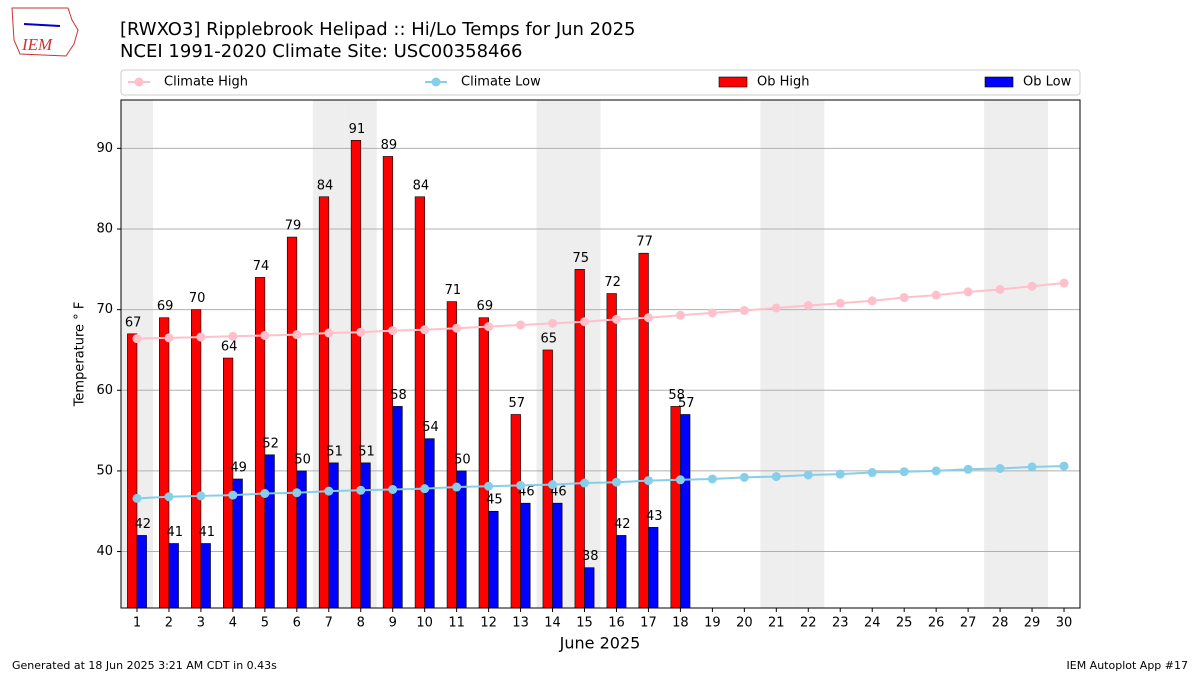  I want to click on x-tick-label: 27, so click(968, 623).